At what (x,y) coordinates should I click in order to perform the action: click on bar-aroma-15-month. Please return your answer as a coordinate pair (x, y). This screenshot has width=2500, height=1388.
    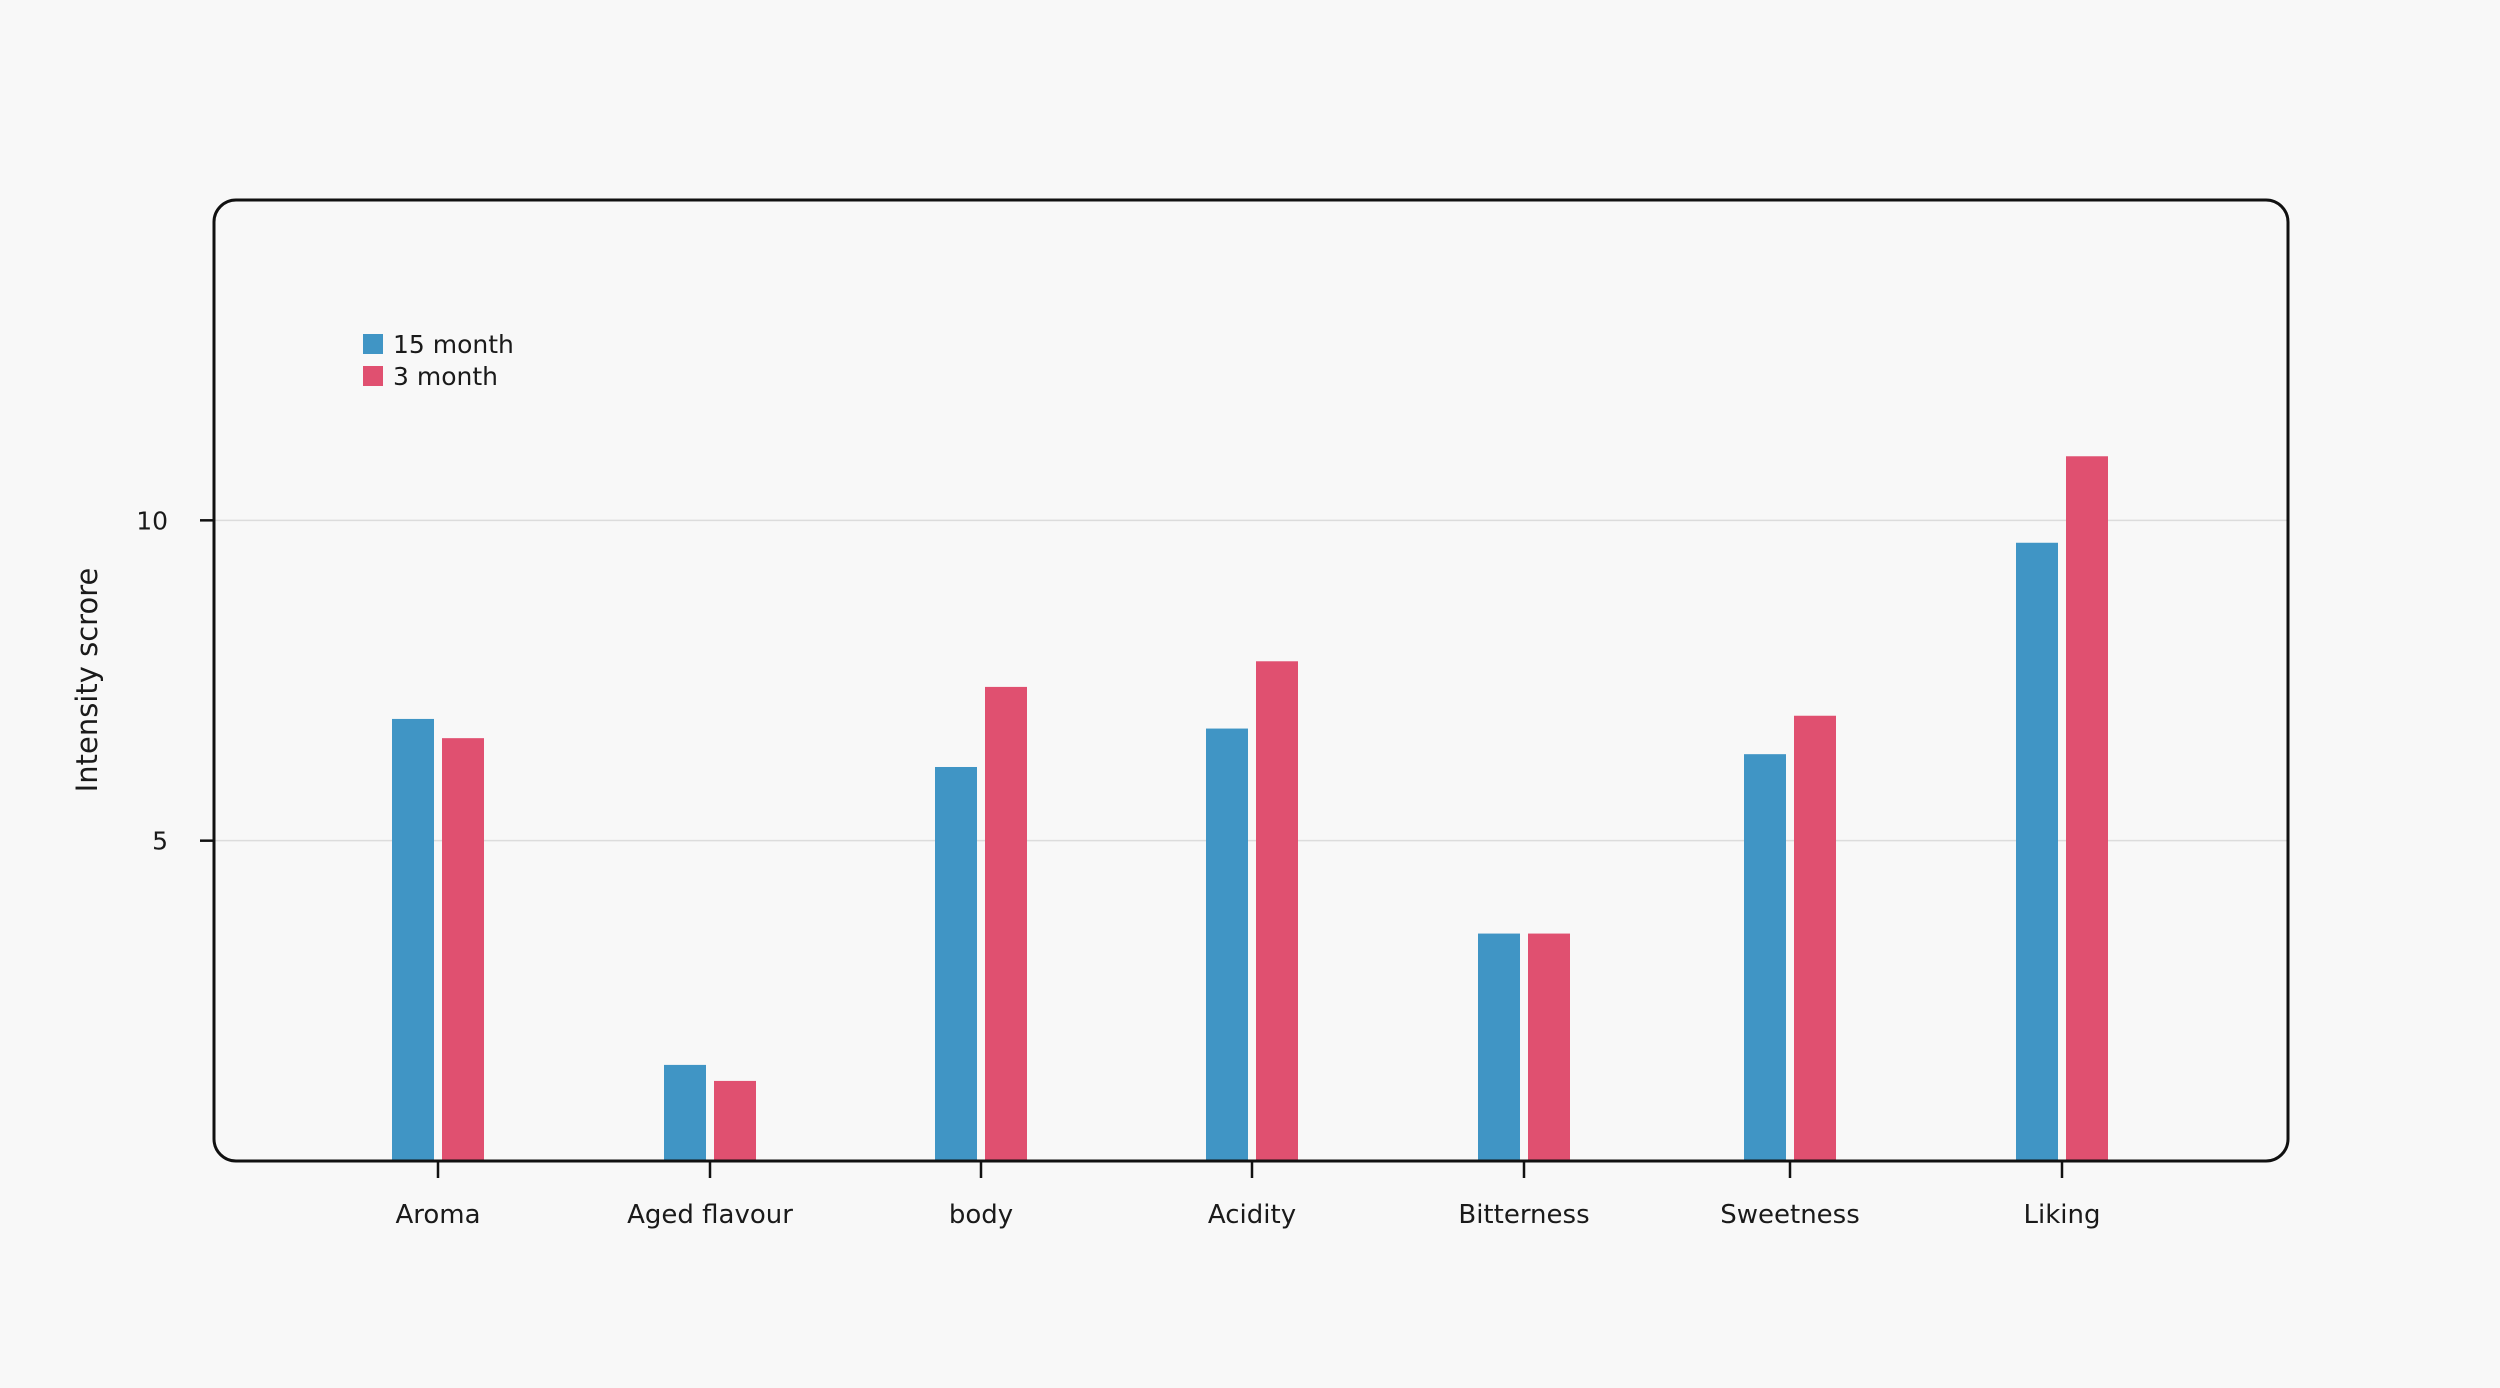
    Looking at the image, I should click on (413, 939).